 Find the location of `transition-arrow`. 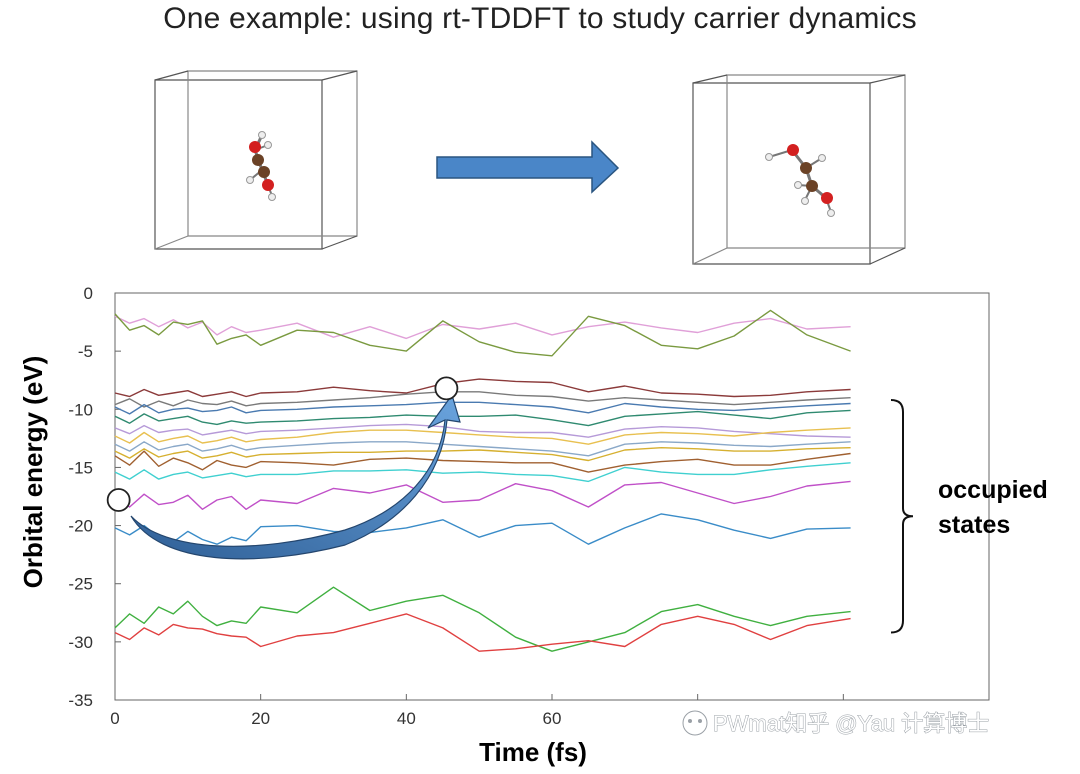

transition-arrow is located at coordinates (528, 167).